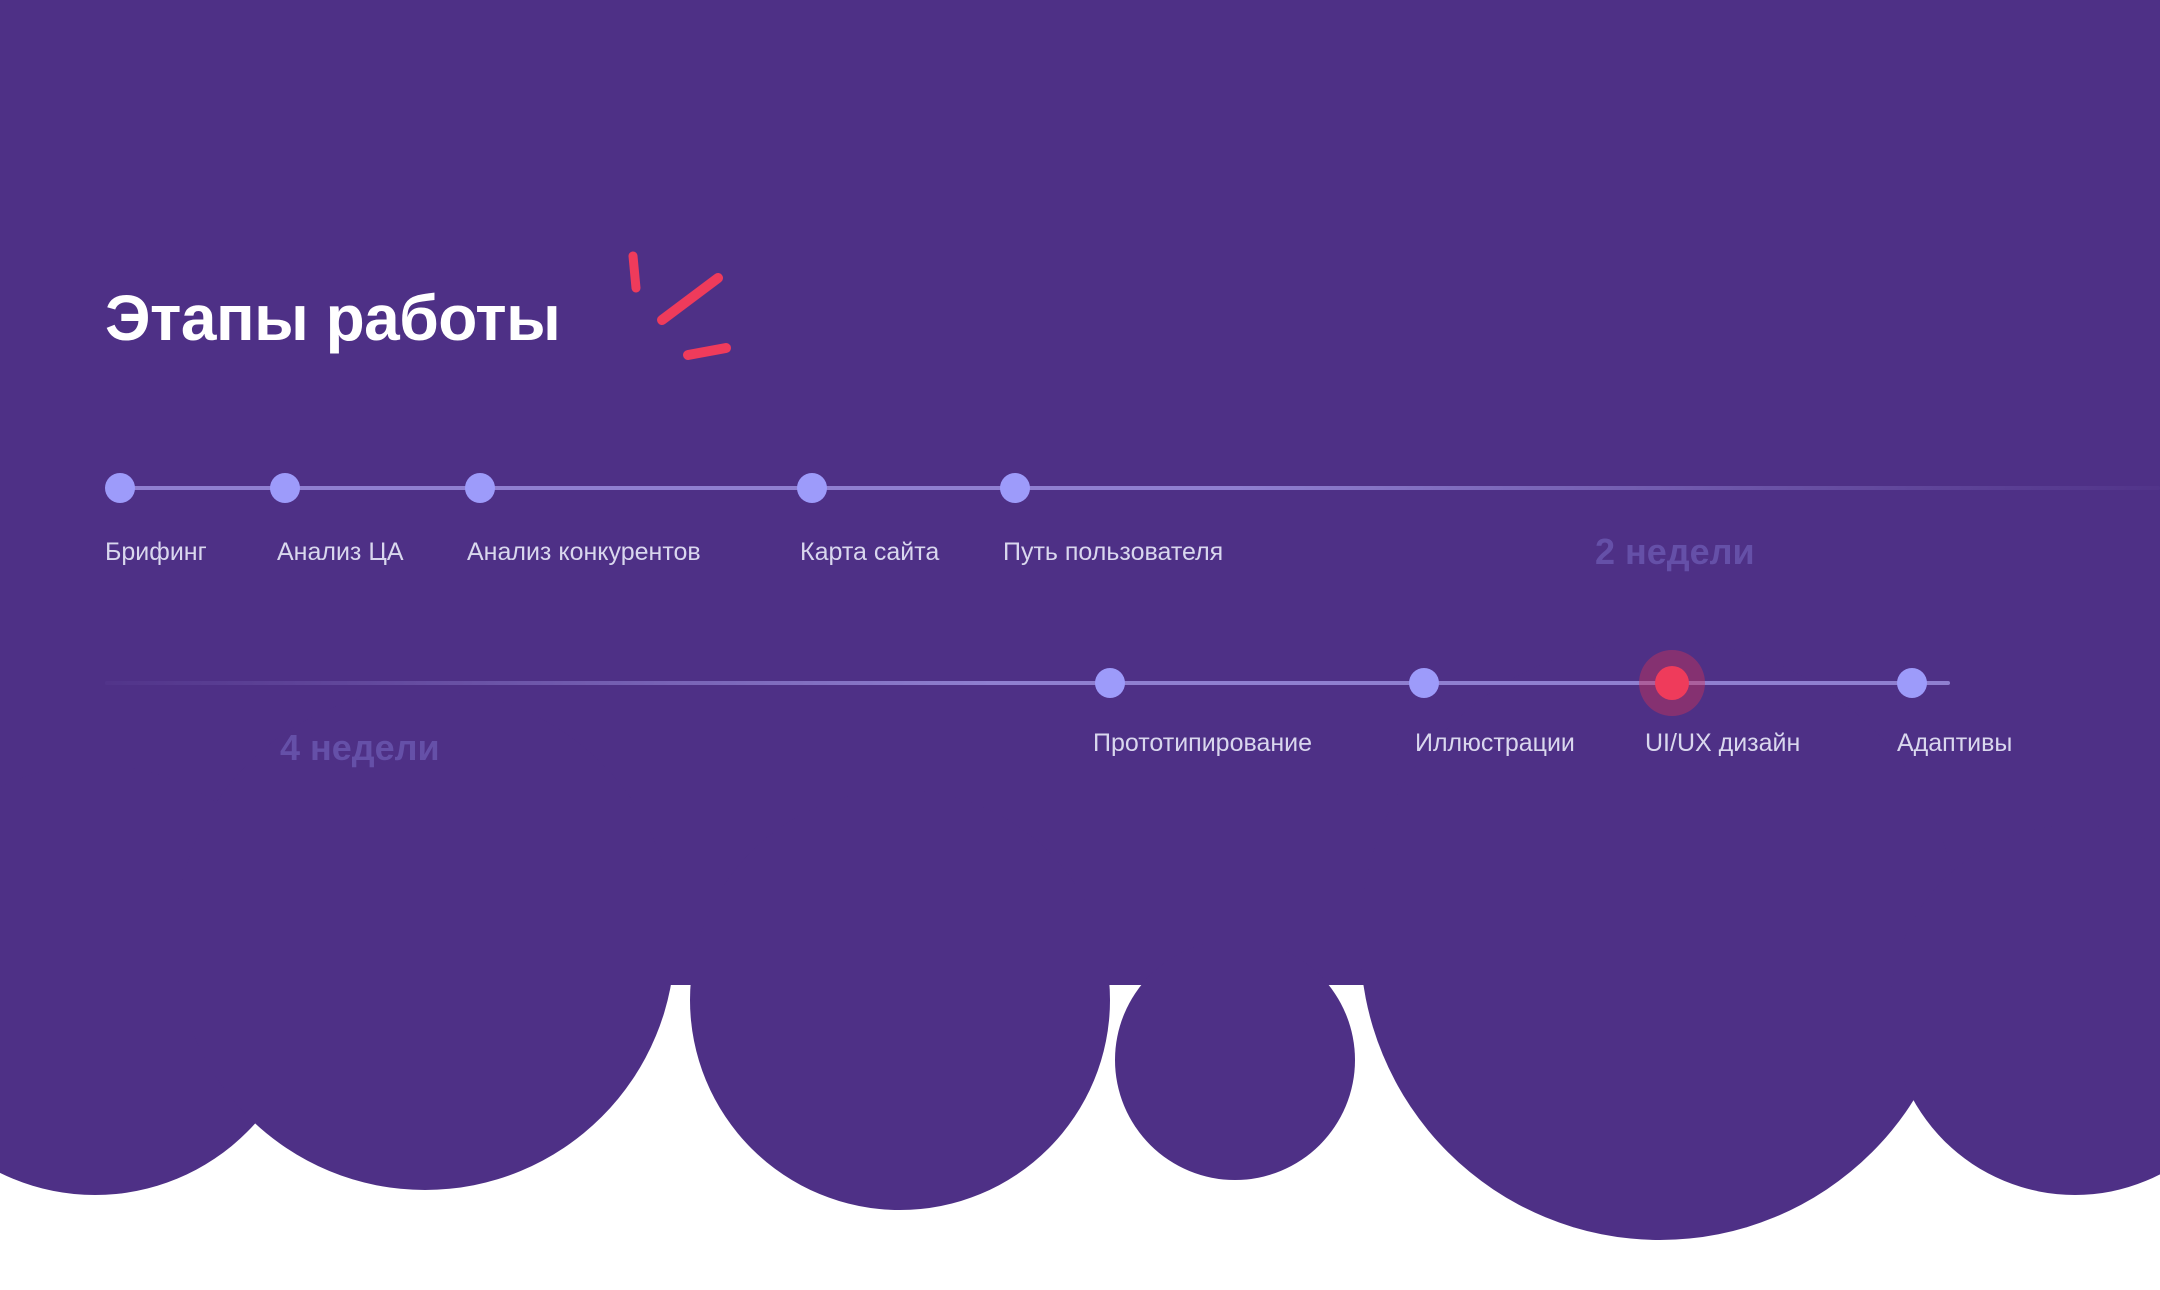 The height and width of the screenshot is (1290, 2160). I want to click on page-title-block: Этапы работы, so click(333, 318).